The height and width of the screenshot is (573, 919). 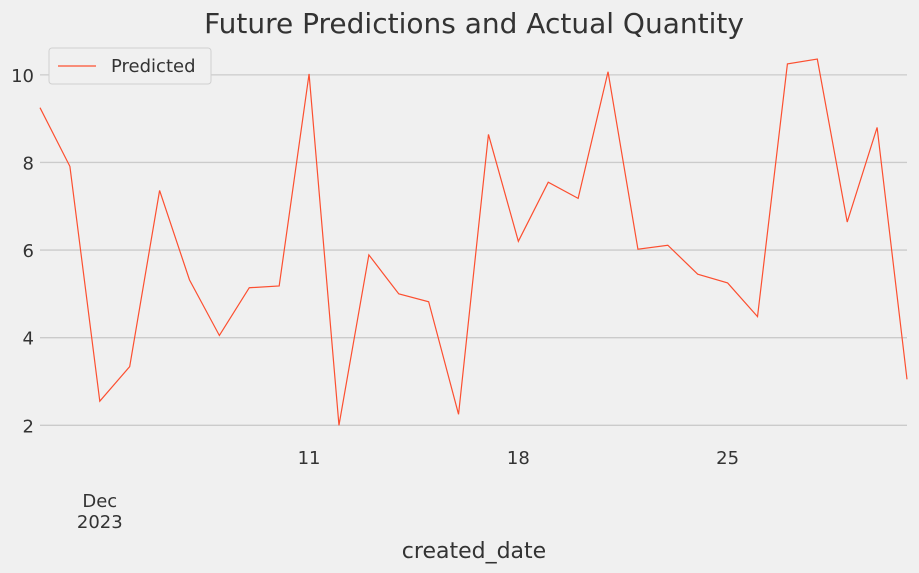 What do you see at coordinates (309, 458) in the screenshot?
I see `x-tick-label: 11` at bounding box center [309, 458].